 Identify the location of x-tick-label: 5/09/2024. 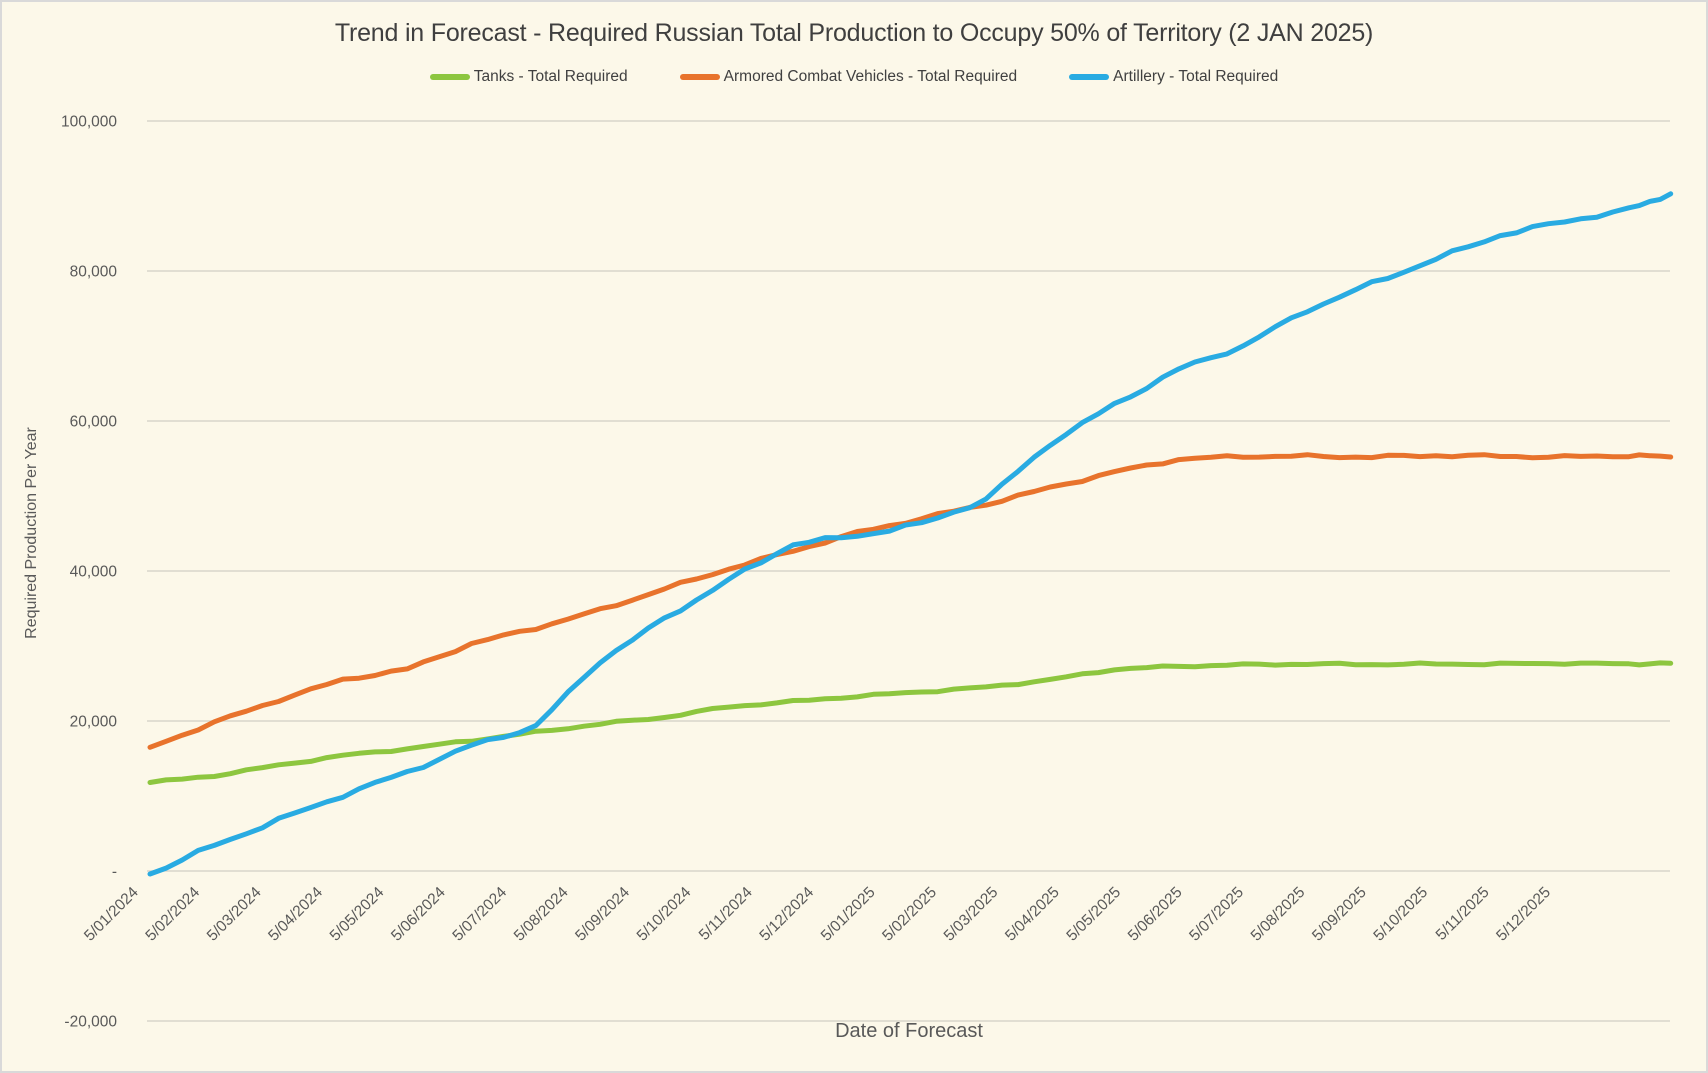
(602, 914).